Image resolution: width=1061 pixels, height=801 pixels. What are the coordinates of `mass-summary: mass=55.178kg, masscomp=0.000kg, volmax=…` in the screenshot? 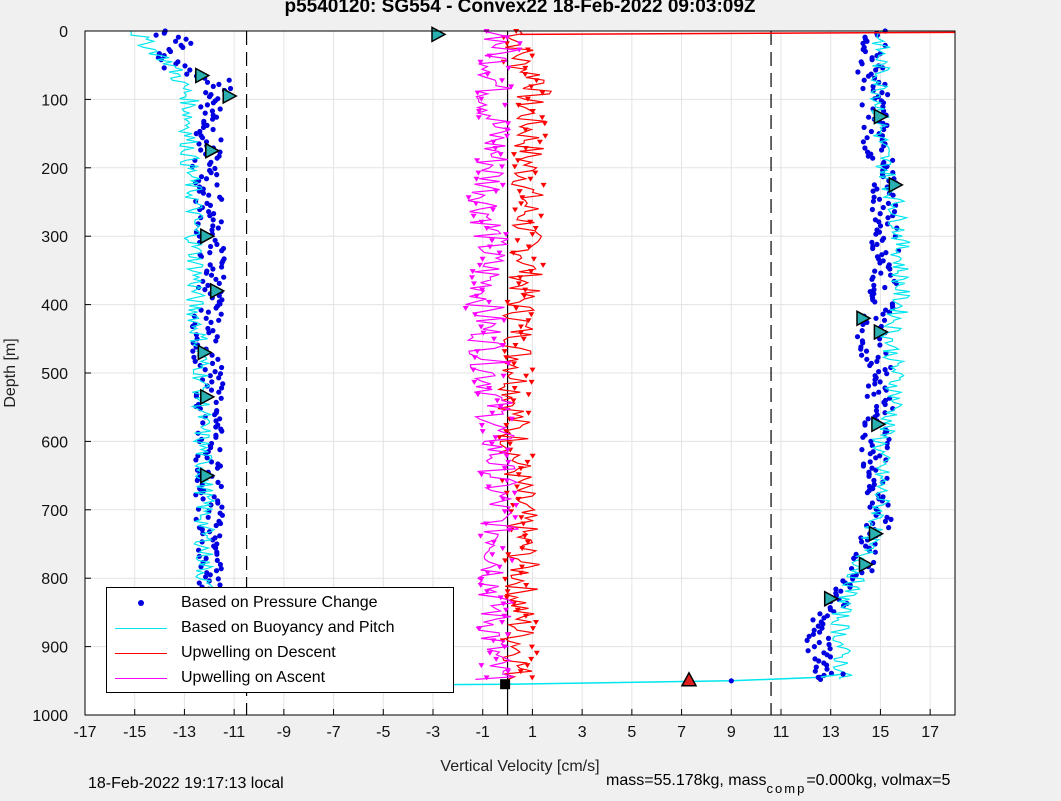 It's located at (778, 784).